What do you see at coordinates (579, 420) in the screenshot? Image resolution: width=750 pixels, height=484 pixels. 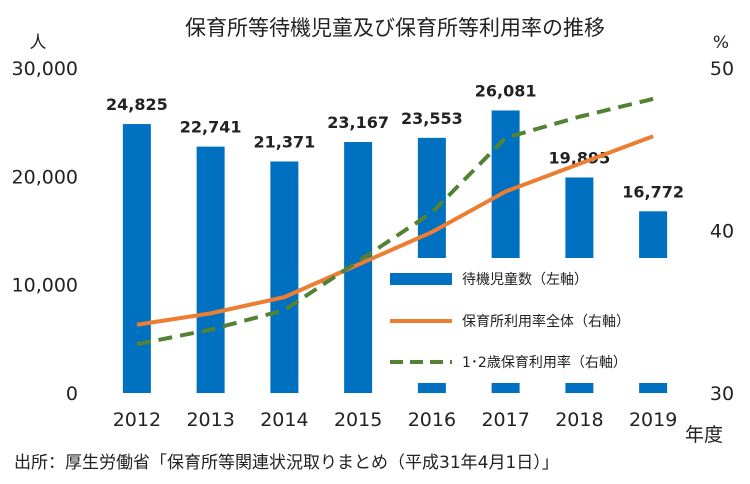 I see `x-tick-label: 2018` at bounding box center [579, 420].